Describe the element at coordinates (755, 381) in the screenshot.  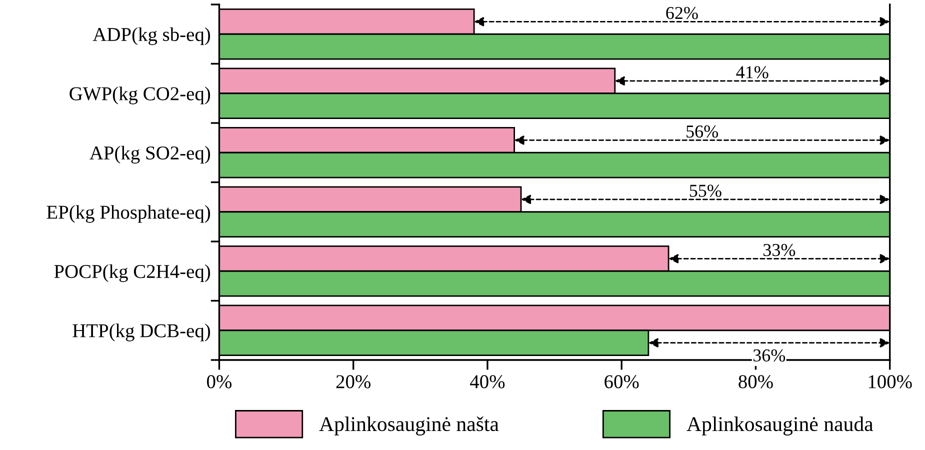
I see `x-tick-label: 80%` at that location.